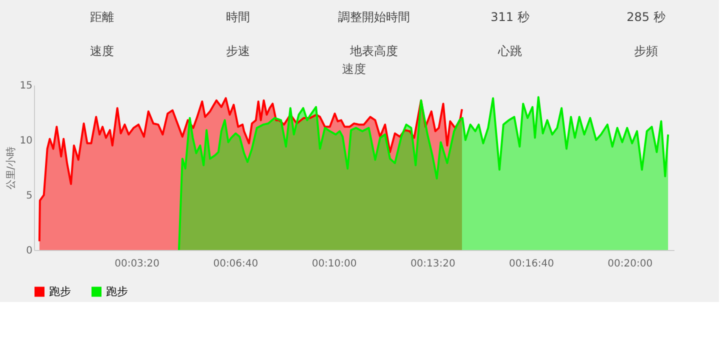 This screenshot has height=360, width=720. What do you see at coordinates (433, 264) in the screenshot?
I see `x-tick-label: 00:13:20` at bounding box center [433, 264].